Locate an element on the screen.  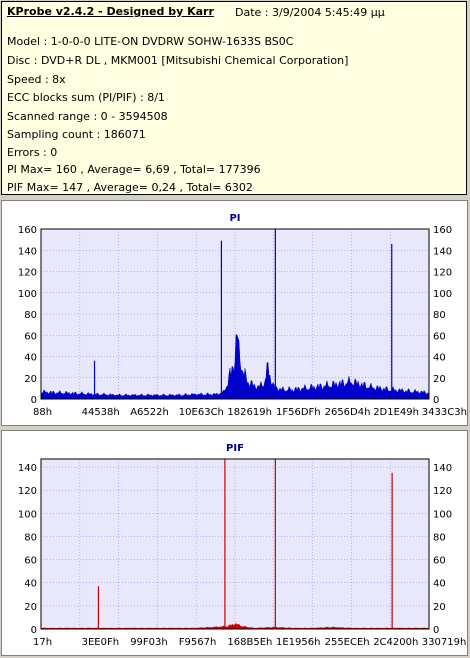
pi-ytick-left: 0 is located at coordinates (34, 400).